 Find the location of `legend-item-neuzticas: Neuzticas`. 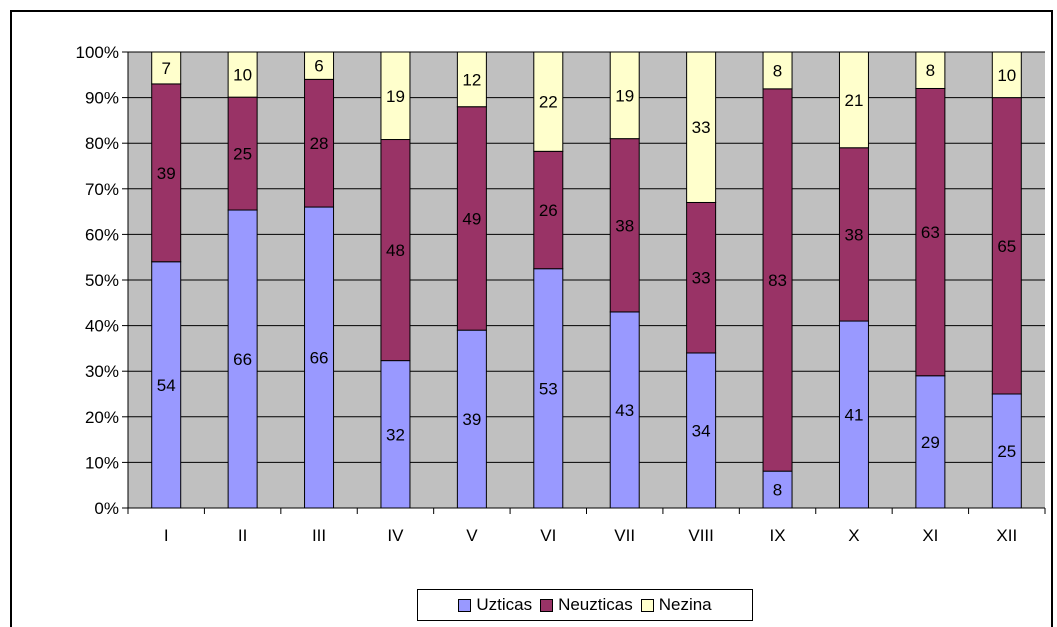

legend-item-neuzticas: Neuzticas is located at coordinates (586, 605).